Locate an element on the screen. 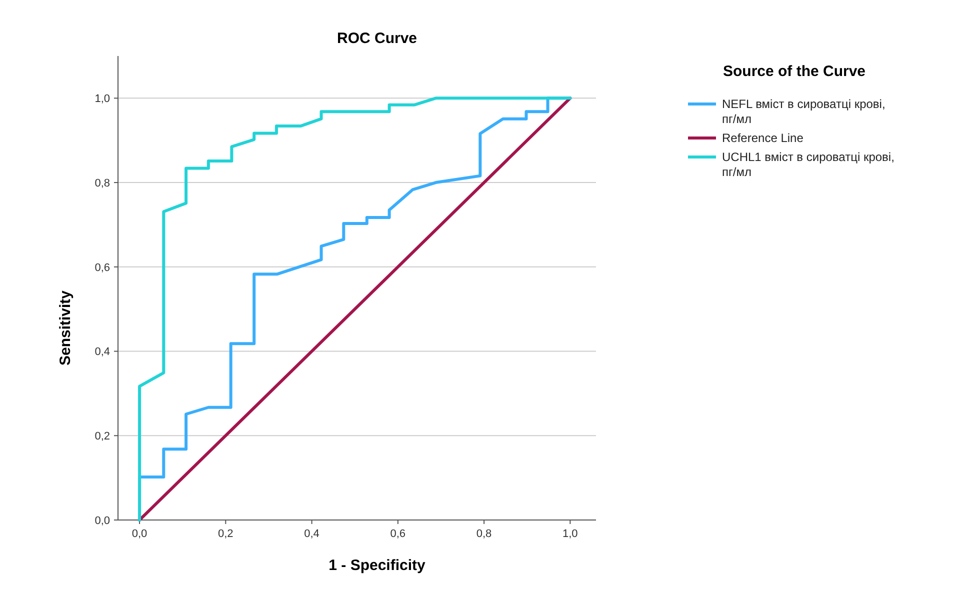 This screenshot has height=592, width=980. x-tick-label: 1,0 is located at coordinates (570, 534).